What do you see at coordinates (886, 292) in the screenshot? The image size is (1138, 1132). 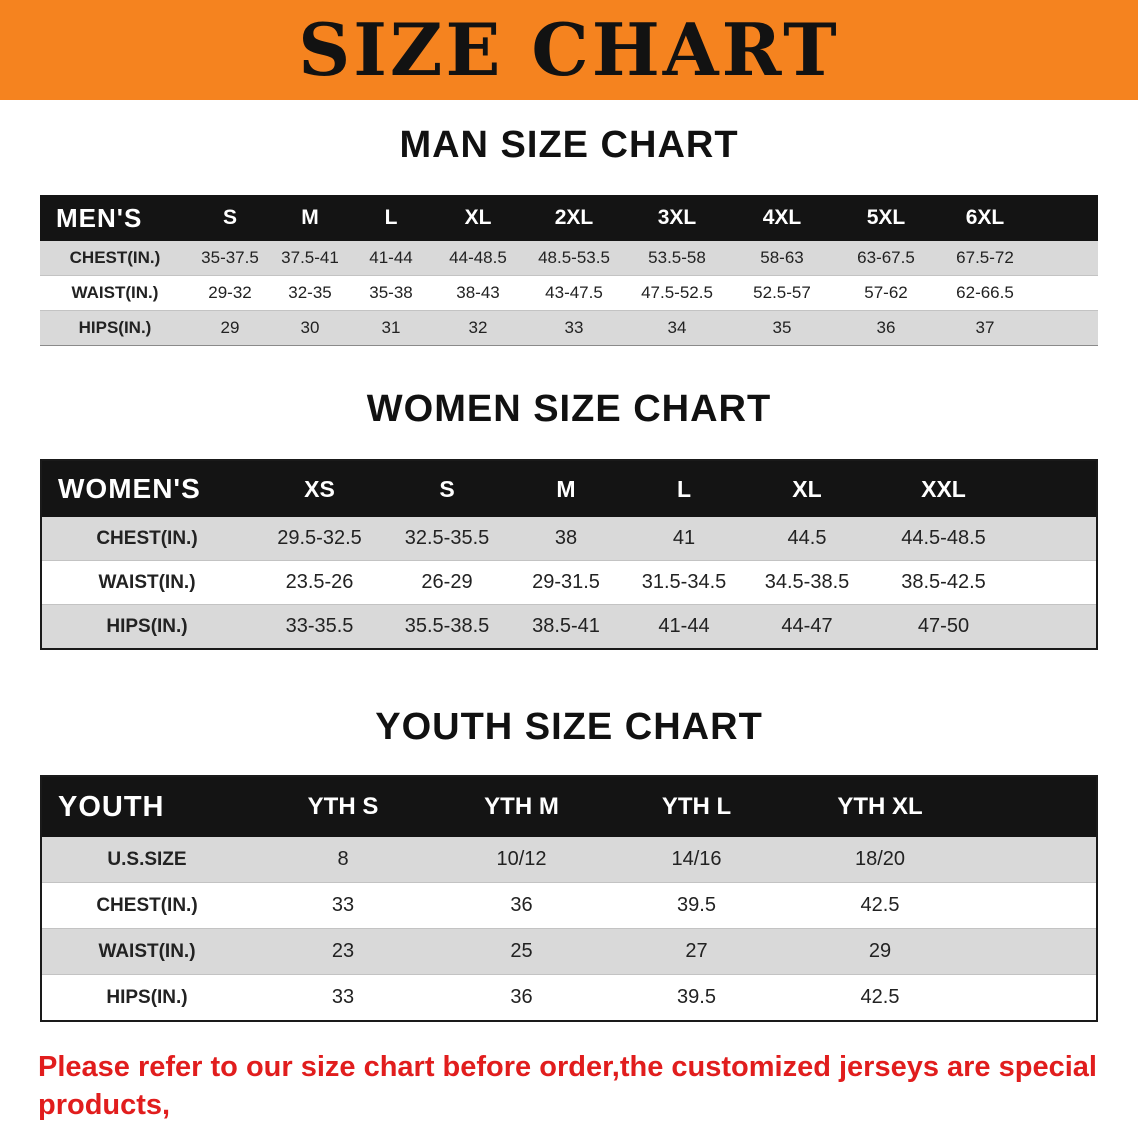 I see `table-cell: 57-62` at bounding box center [886, 292].